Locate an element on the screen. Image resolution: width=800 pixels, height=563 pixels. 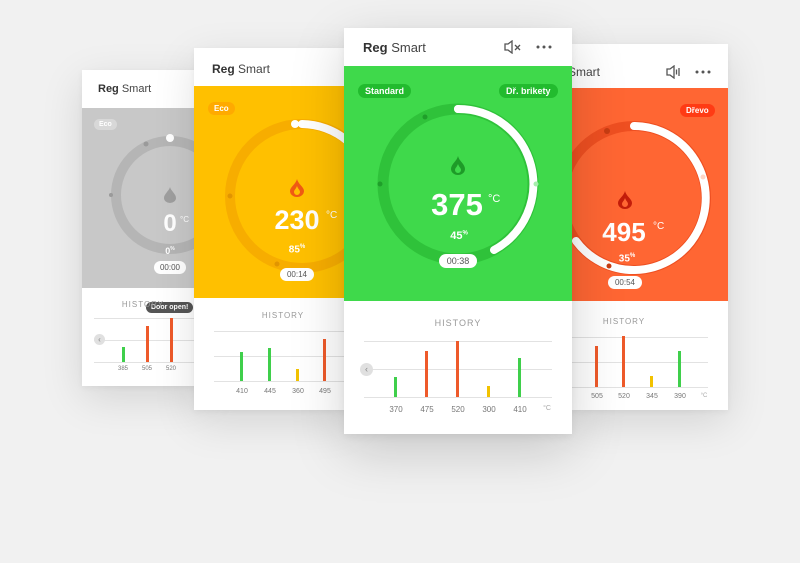
status-panel: Dřevo 495 °C 35% 00:54 is located at coordinates (649, 194).